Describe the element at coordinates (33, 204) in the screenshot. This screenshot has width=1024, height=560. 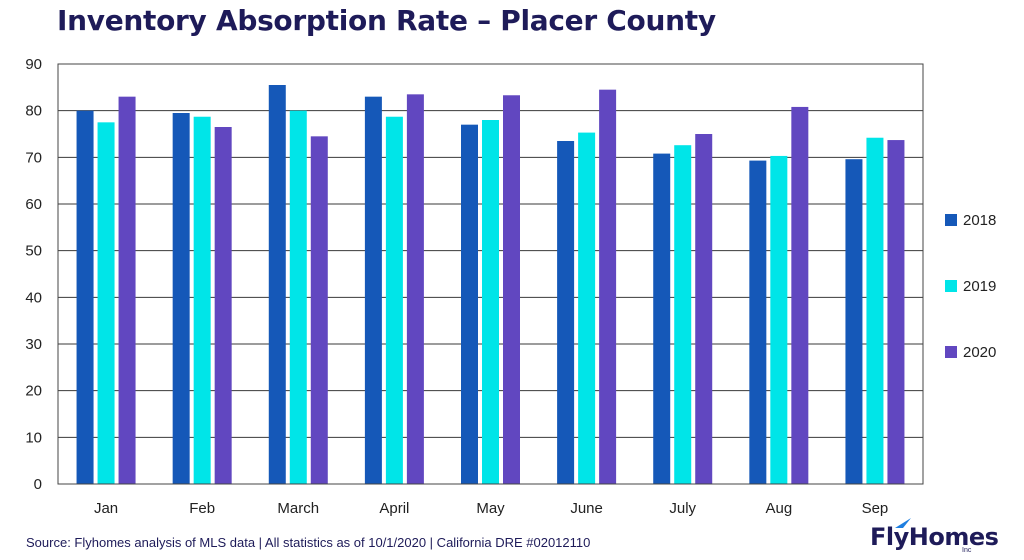
I see `y-tick-label: 60` at that location.